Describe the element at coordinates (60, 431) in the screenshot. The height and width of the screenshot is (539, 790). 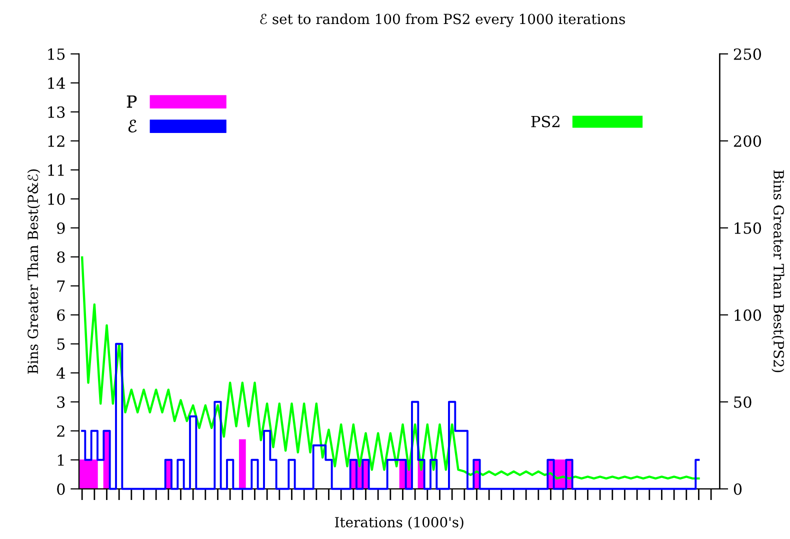
I see `y-tick-label: 2` at that location.